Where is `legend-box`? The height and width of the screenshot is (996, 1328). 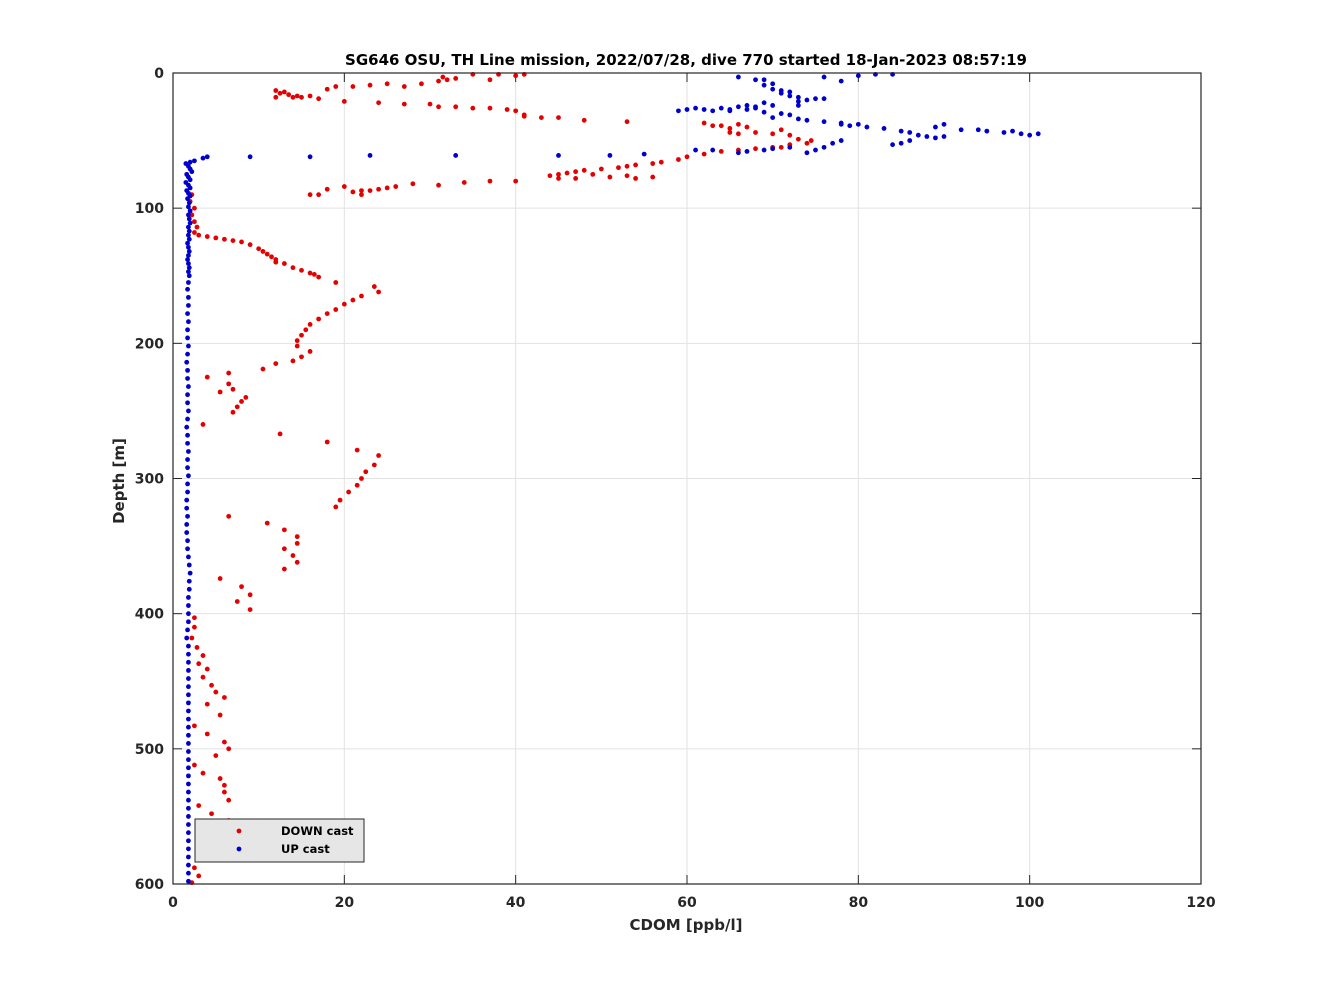
legend-box is located at coordinates (279, 840).